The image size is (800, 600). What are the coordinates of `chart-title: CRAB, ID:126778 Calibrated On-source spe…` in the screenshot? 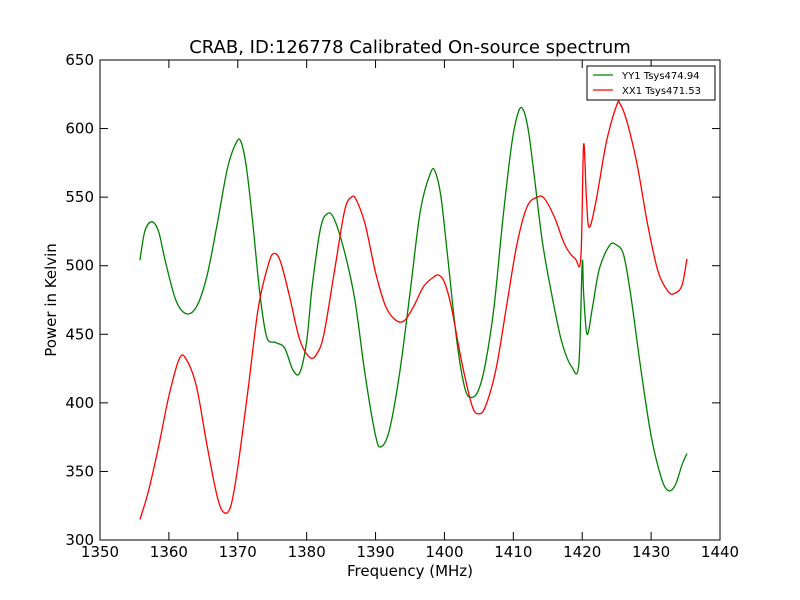 It's located at (410, 47).